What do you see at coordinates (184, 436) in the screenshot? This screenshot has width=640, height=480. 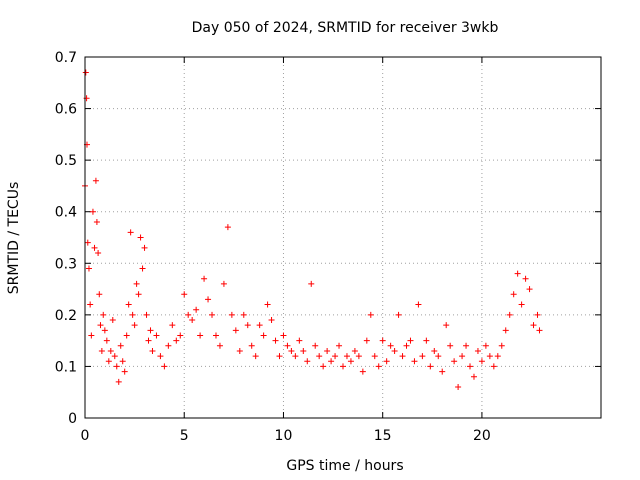 I see `x-tick-label: 5` at bounding box center [184, 436].